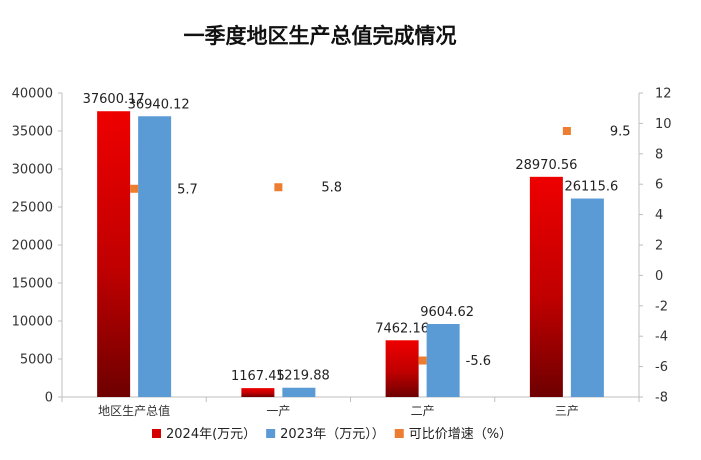 This screenshot has width=701, height=460. I want to click on left-tick-label: 5000, so click(36, 360).